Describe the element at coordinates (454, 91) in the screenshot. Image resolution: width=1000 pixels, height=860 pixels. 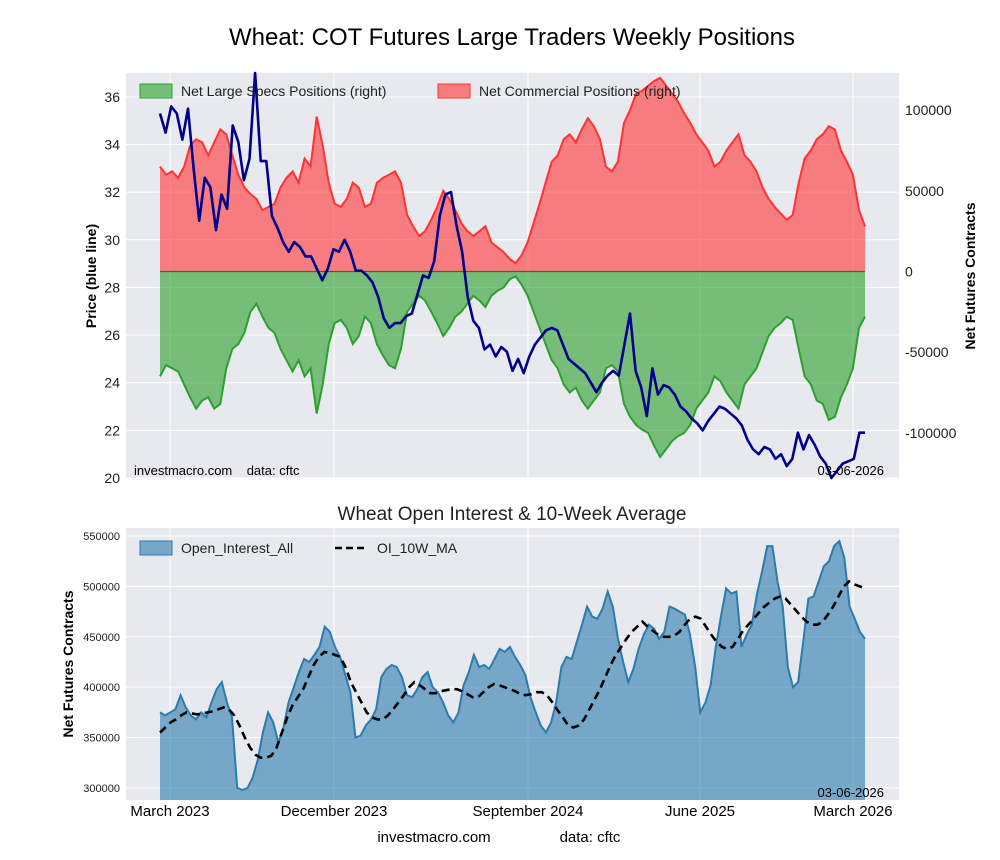
I see `legend-swatch-commercial` at that location.